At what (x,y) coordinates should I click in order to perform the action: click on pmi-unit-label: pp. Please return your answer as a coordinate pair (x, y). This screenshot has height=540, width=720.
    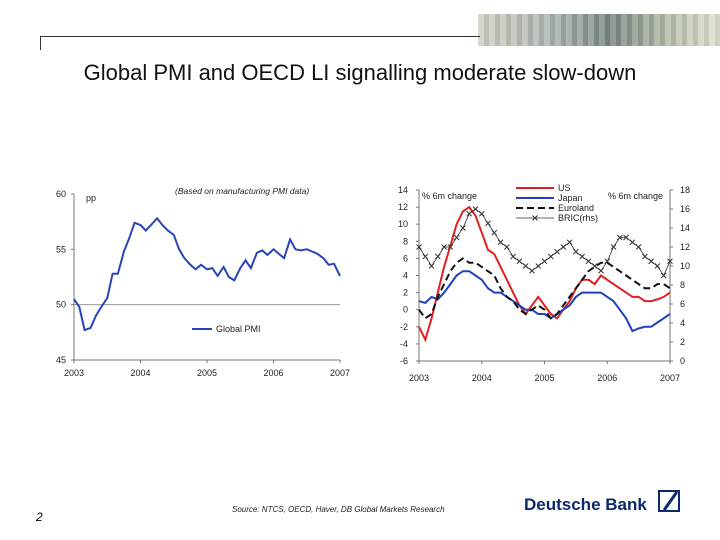
    Looking at the image, I should click on (91, 198).